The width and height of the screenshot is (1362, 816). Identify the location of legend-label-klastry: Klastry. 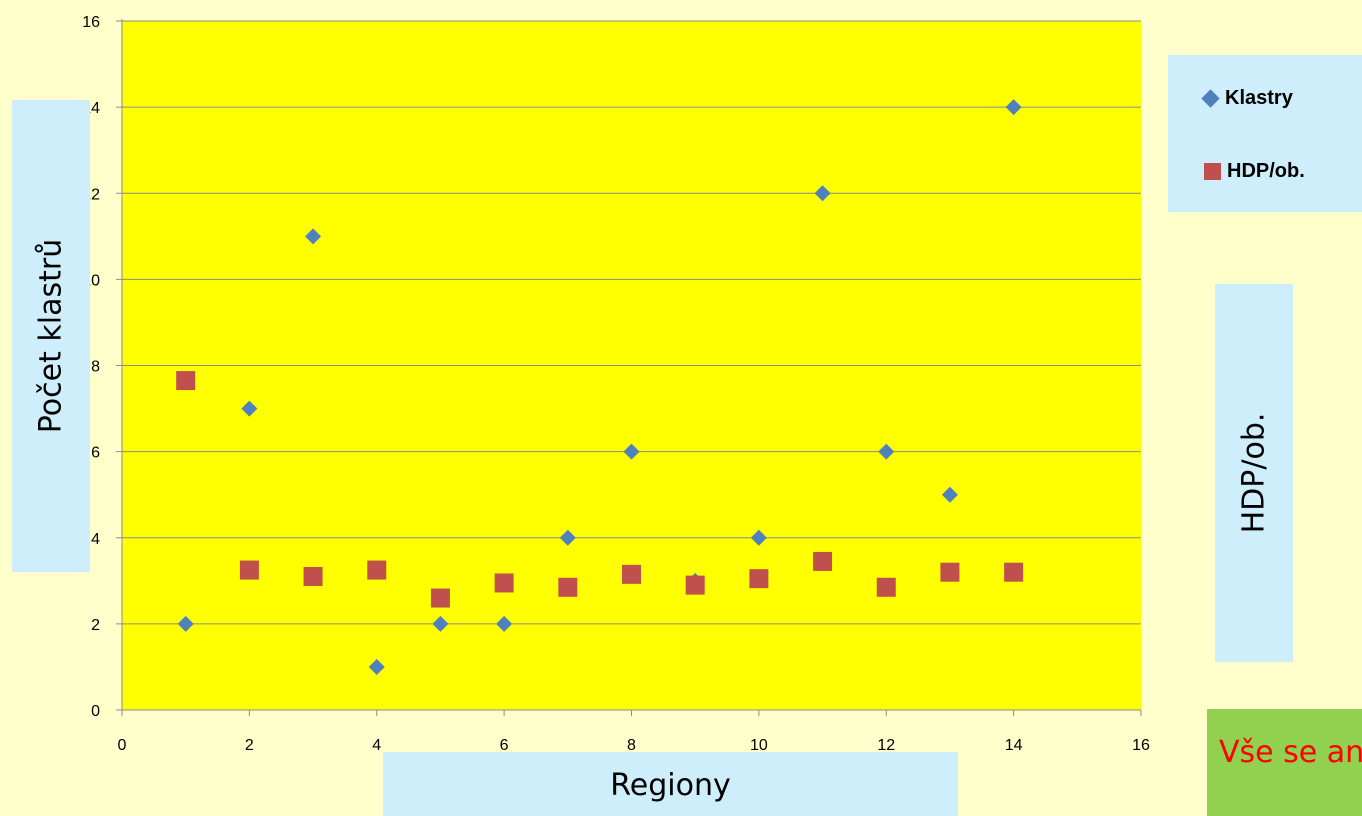
(1259, 98).